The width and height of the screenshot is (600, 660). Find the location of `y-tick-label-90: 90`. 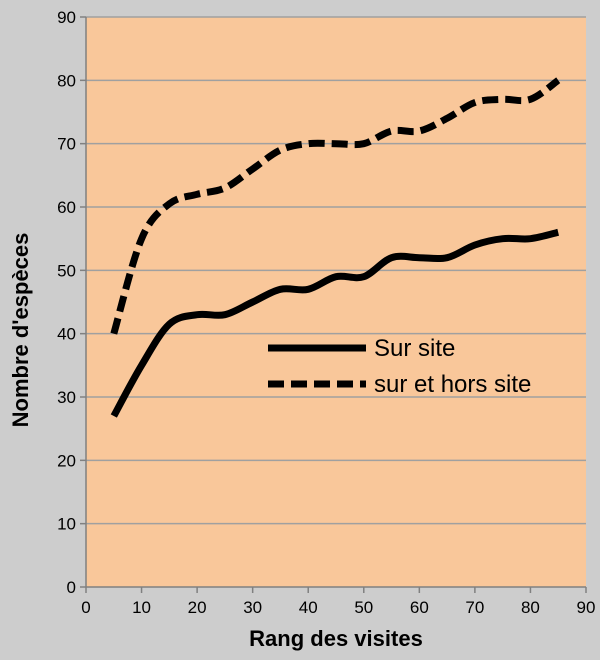

y-tick-label-90: 90 is located at coordinates (66, 17).